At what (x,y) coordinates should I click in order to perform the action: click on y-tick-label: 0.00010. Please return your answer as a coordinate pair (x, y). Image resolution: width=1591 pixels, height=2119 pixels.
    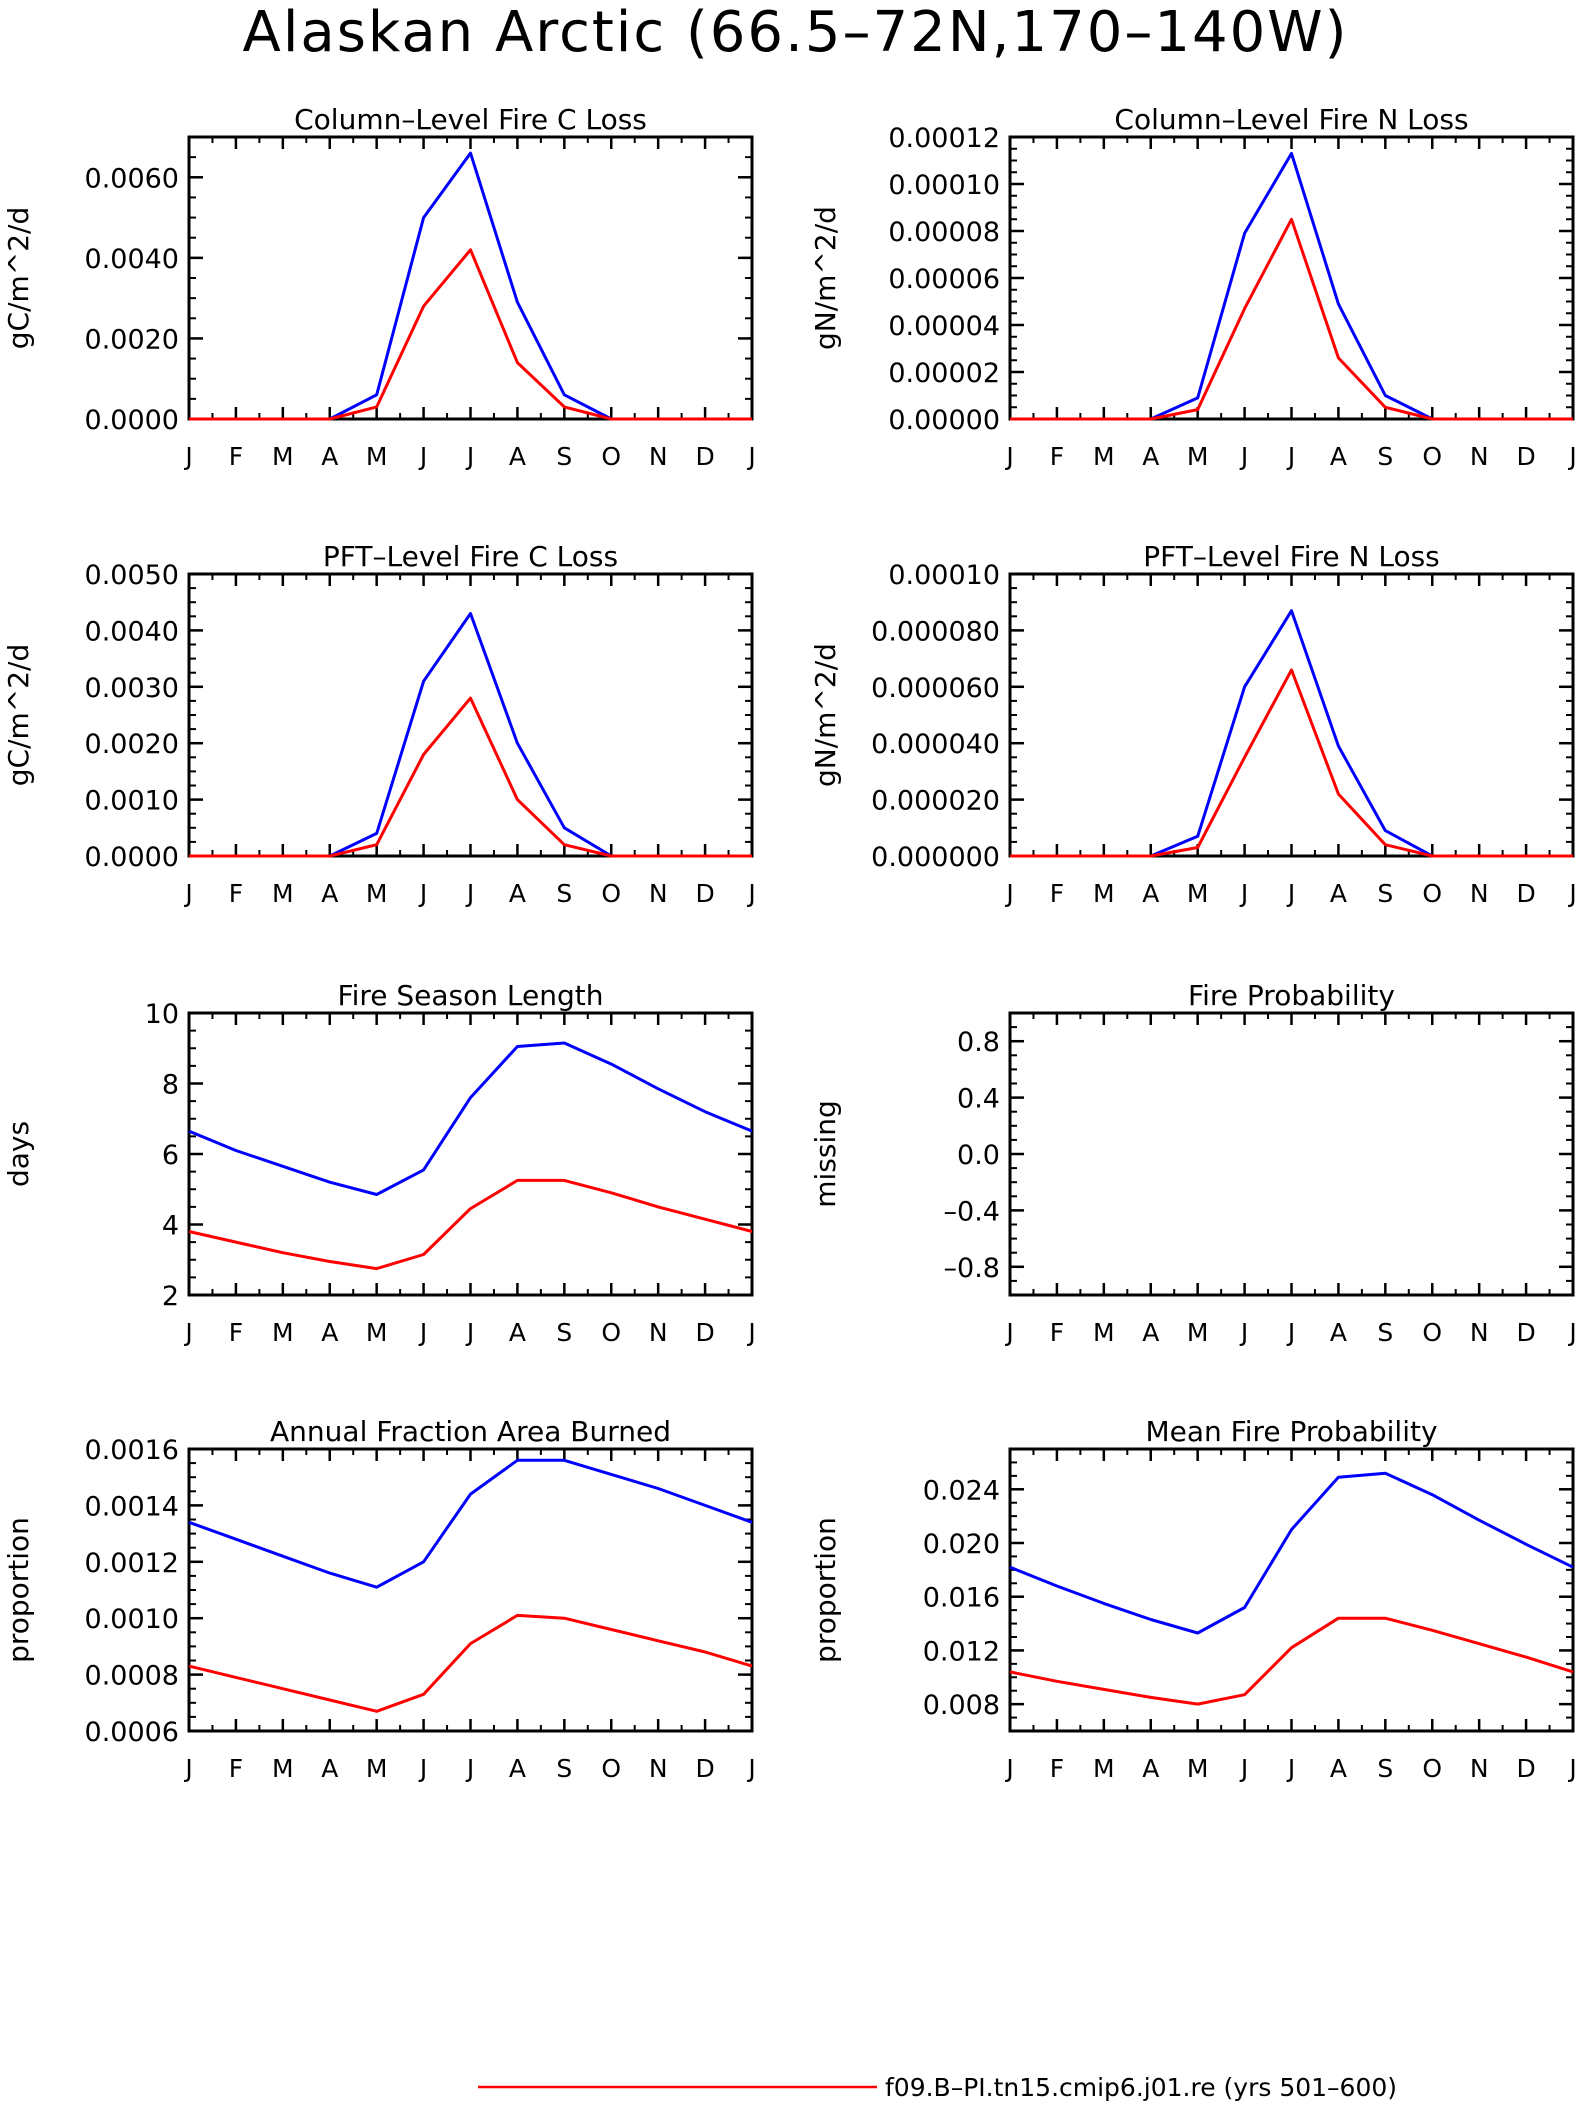
    Looking at the image, I should click on (944, 185).